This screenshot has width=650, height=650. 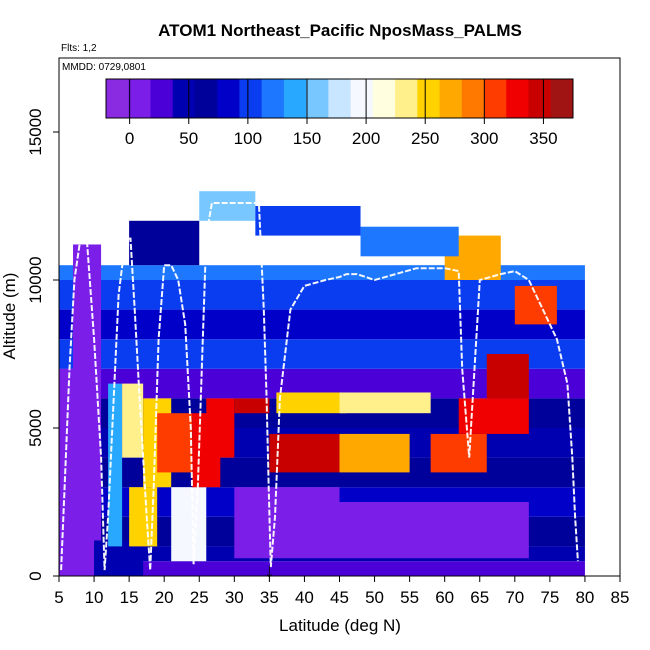 What do you see at coordinates (42, 344) in the screenshot?
I see `y-axis: 0 5000 10000 15000` at bounding box center [42, 344].